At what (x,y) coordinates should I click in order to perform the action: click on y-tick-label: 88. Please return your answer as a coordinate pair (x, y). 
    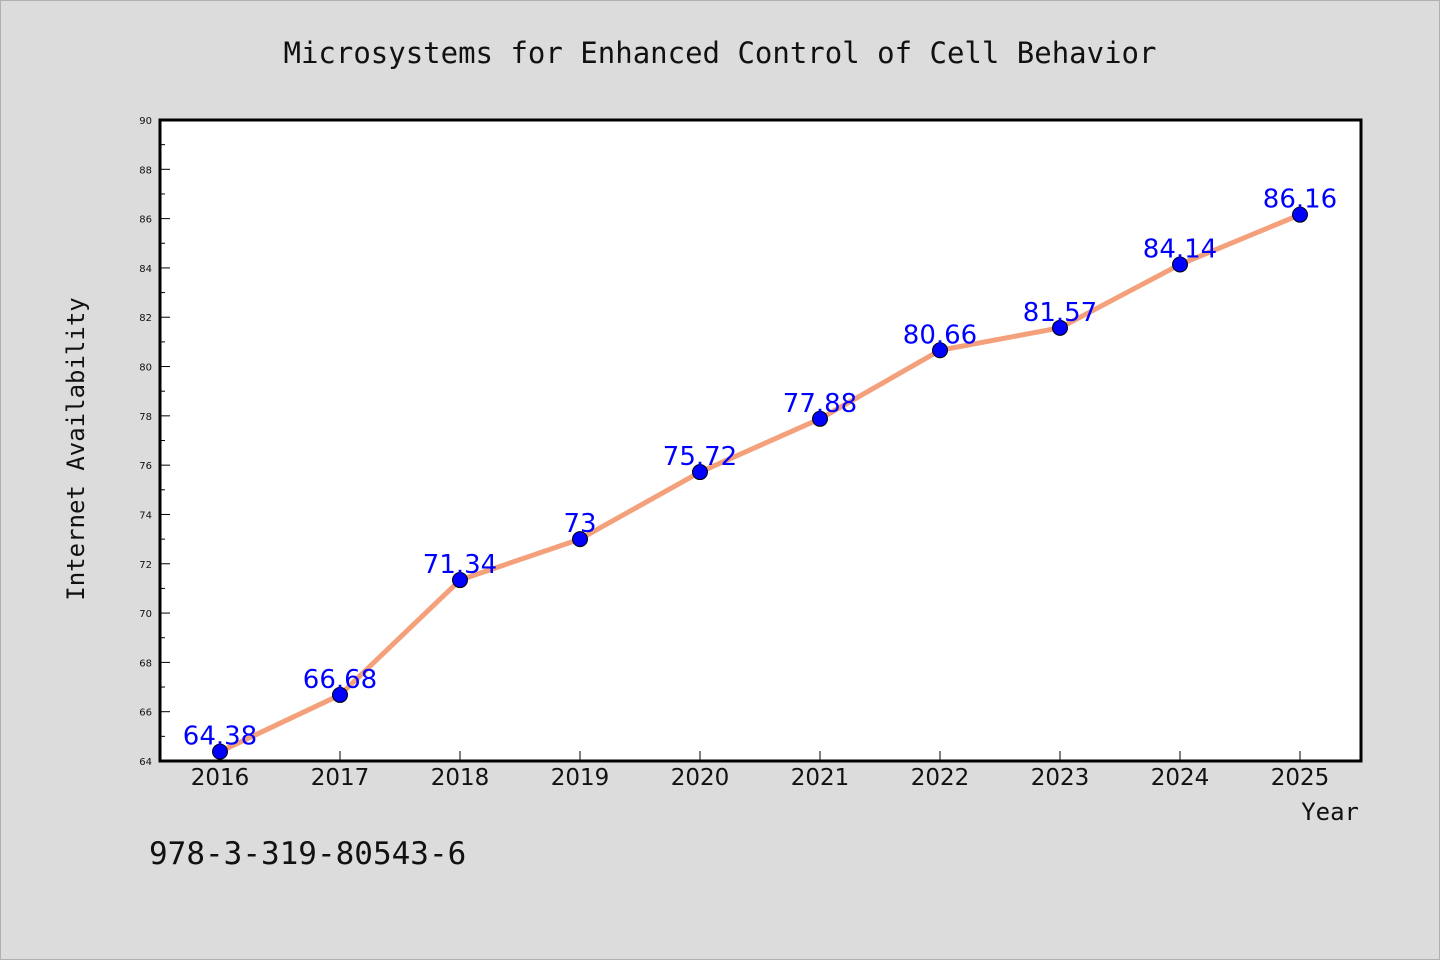
    Looking at the image, I should click on (145, 170).